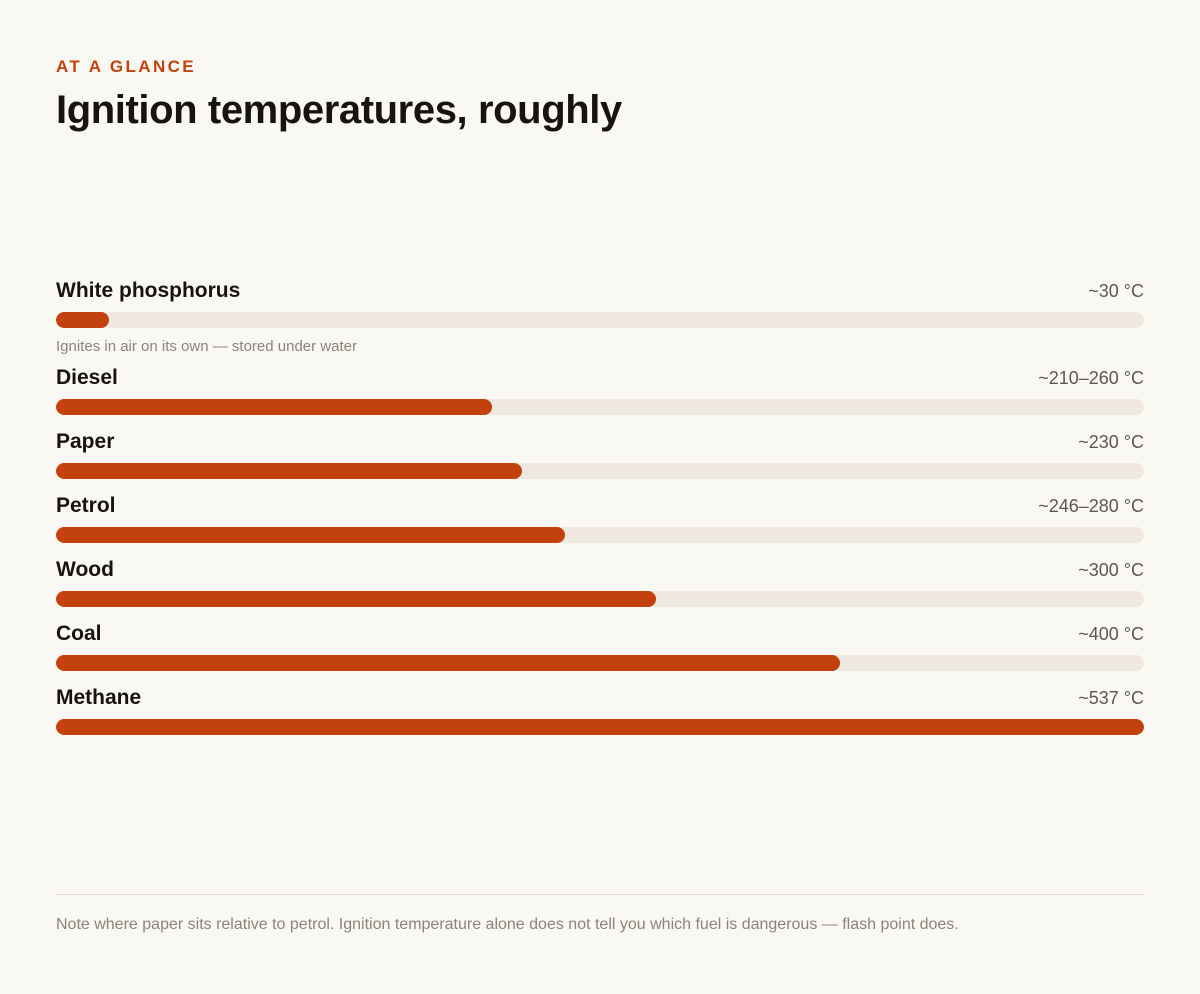 This screenshot has width=1200, height=994. Describe the element at coordinates (1111, 570) in the screenshot. I see `bar-value-label: ~300 °C` at that location.